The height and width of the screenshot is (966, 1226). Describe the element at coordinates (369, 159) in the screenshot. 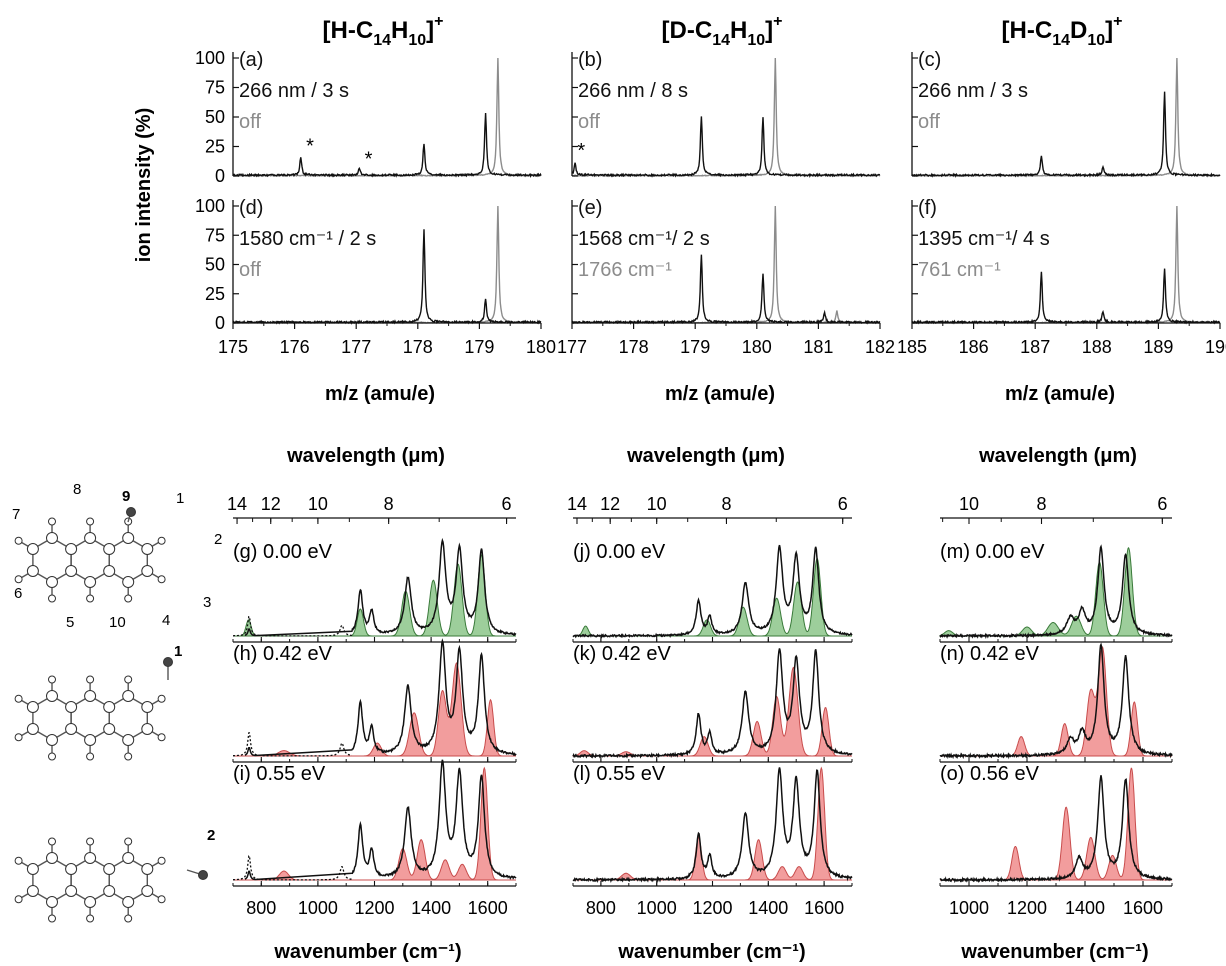

I see `annotation-a: *` at that location.